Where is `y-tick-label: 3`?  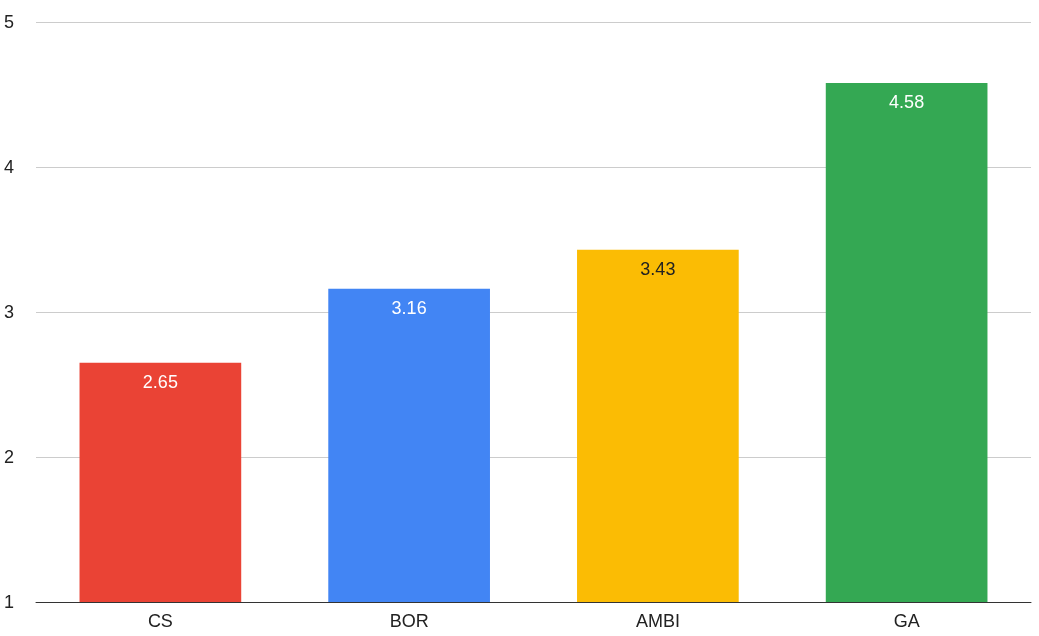 y-tick-label: 3 is located at coordinates (8, 312).